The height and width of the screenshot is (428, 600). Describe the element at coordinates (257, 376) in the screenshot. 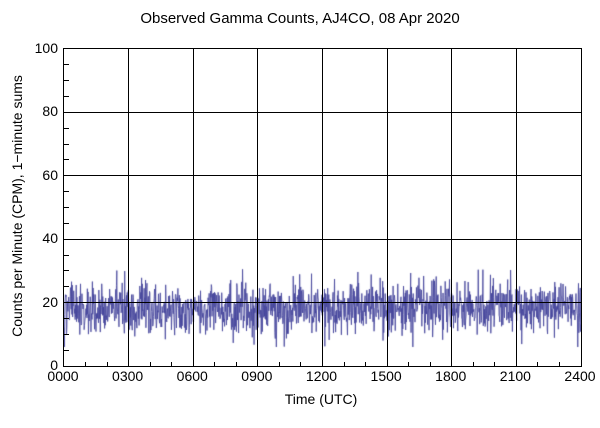

I see `x-tick-label: 0900` at that location.